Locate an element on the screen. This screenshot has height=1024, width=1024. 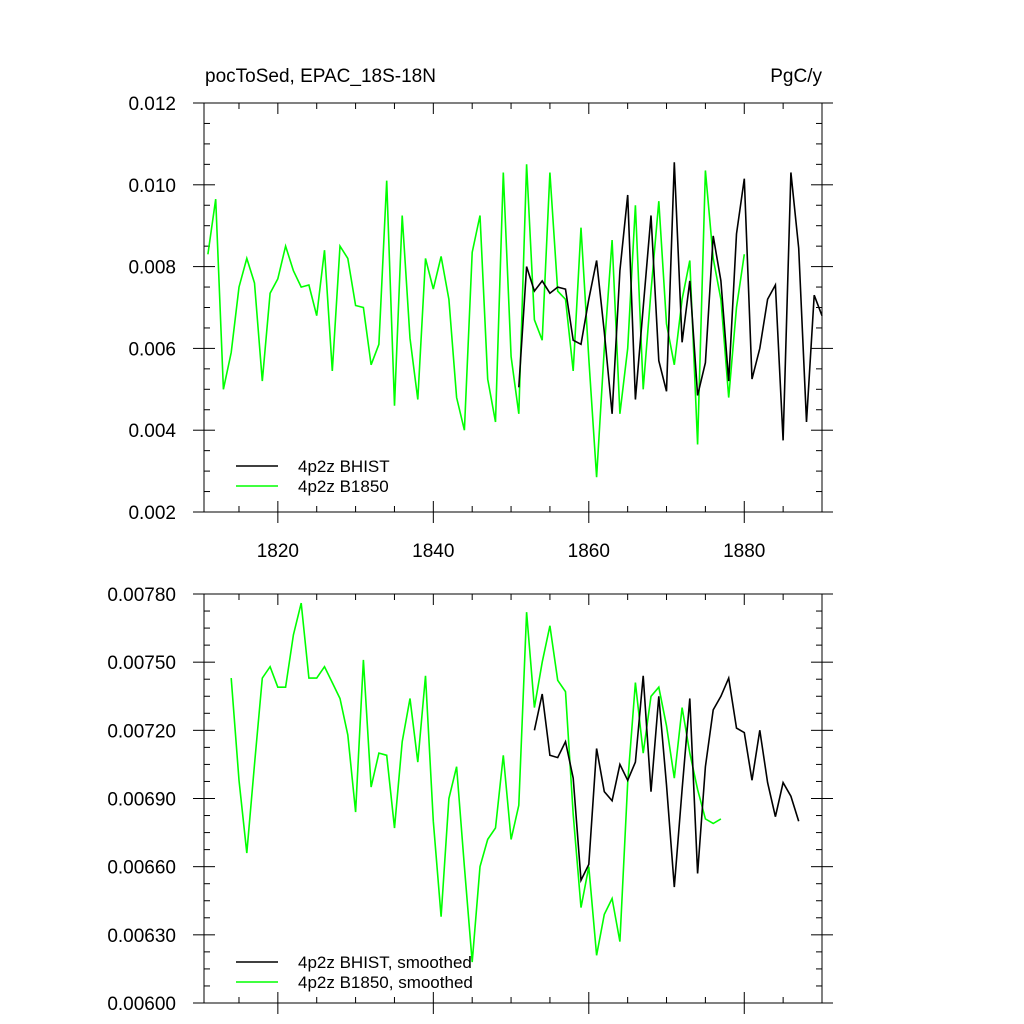
y-tick-label: 0.00750 is located at coordinates (141, 663).